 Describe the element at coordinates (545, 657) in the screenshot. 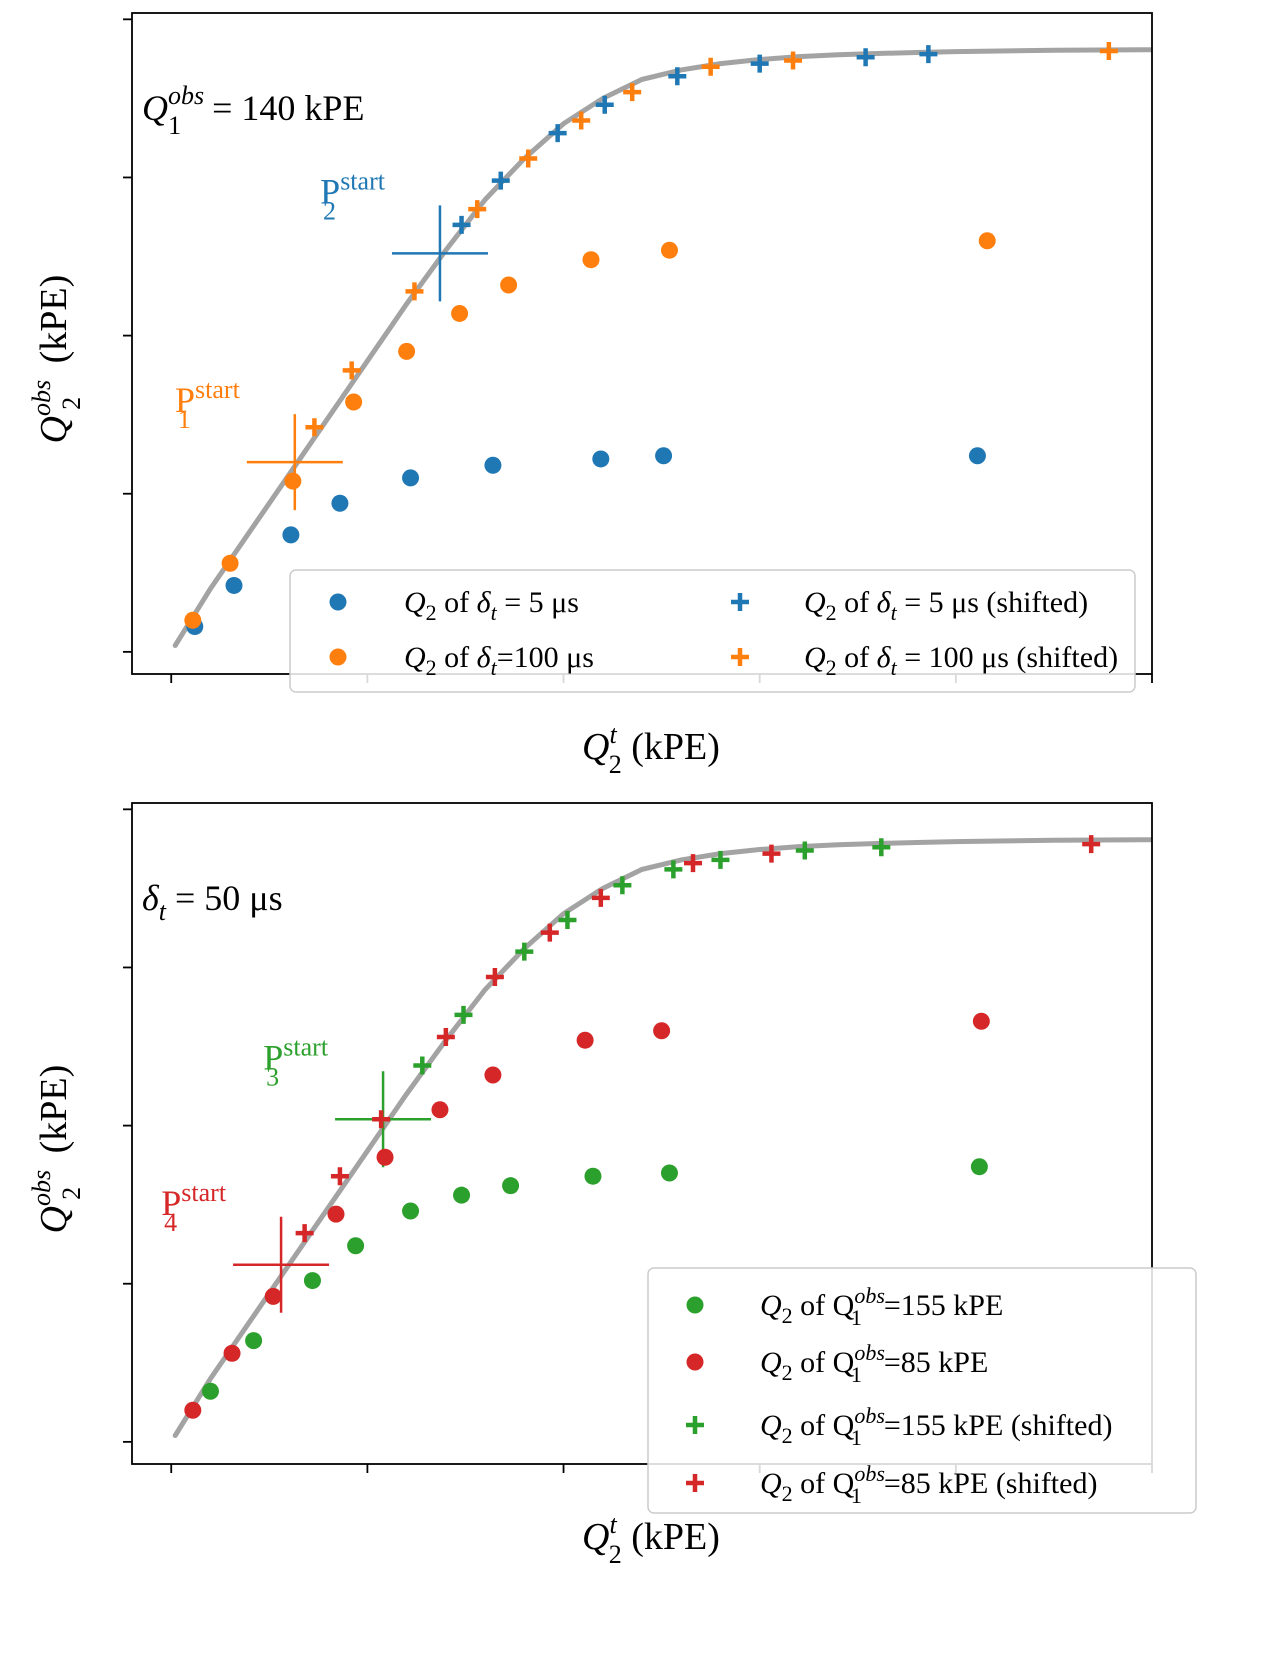

I see `legend-label-part: =100 μs` at that location.